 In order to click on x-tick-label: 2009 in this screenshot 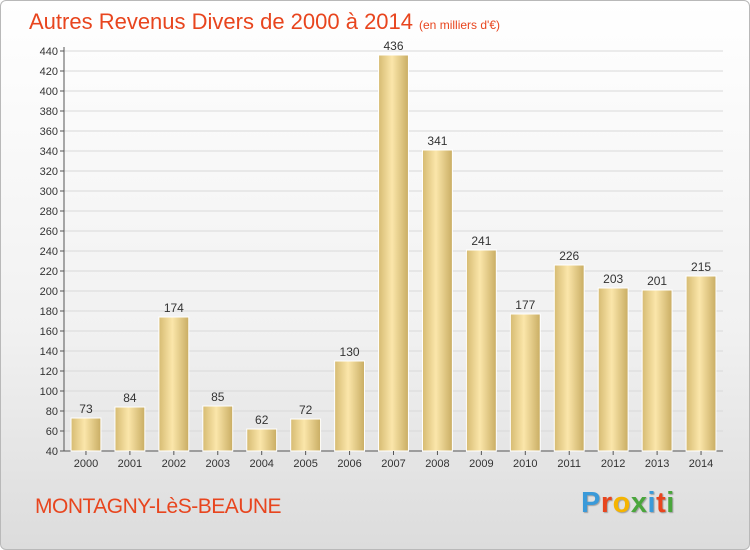, I will do `click(481, 464)`.